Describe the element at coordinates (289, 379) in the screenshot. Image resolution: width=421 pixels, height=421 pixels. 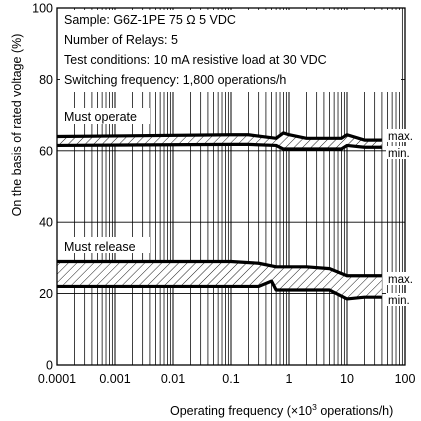
I see `x-tick-label: 1` at that location.